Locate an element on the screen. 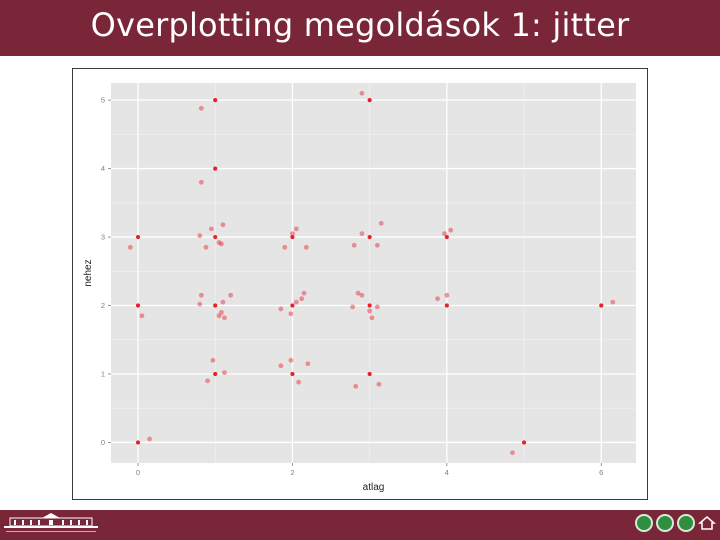 The height and width of the screenshot is (540, 720). y-tick-label: 1 is located at coordinates (103, 373).